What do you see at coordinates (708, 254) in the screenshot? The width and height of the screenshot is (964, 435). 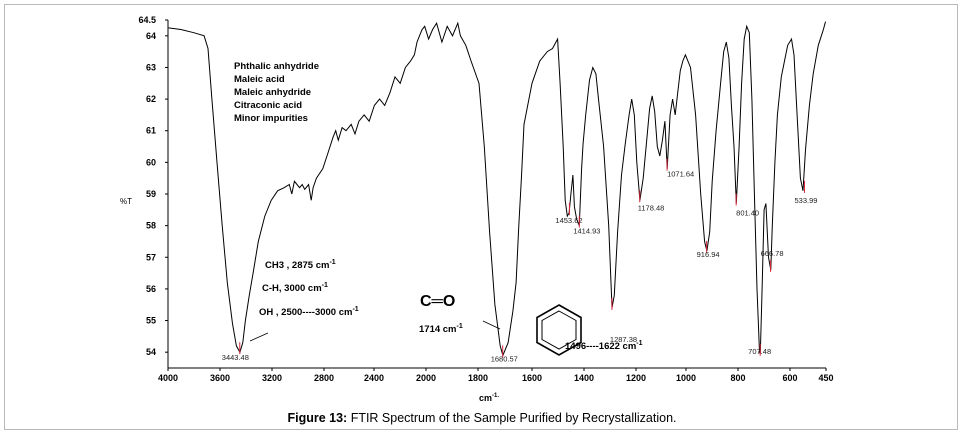 I see `peak-label: 916.94` at bounding box center [708, 254].